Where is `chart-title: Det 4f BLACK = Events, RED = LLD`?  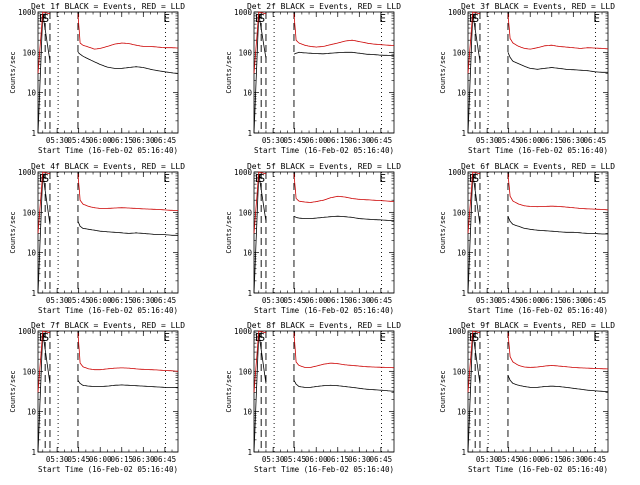
chart-title: Det 4f BLACK = Events, RED = LLD is located at coordinates (108, 166).